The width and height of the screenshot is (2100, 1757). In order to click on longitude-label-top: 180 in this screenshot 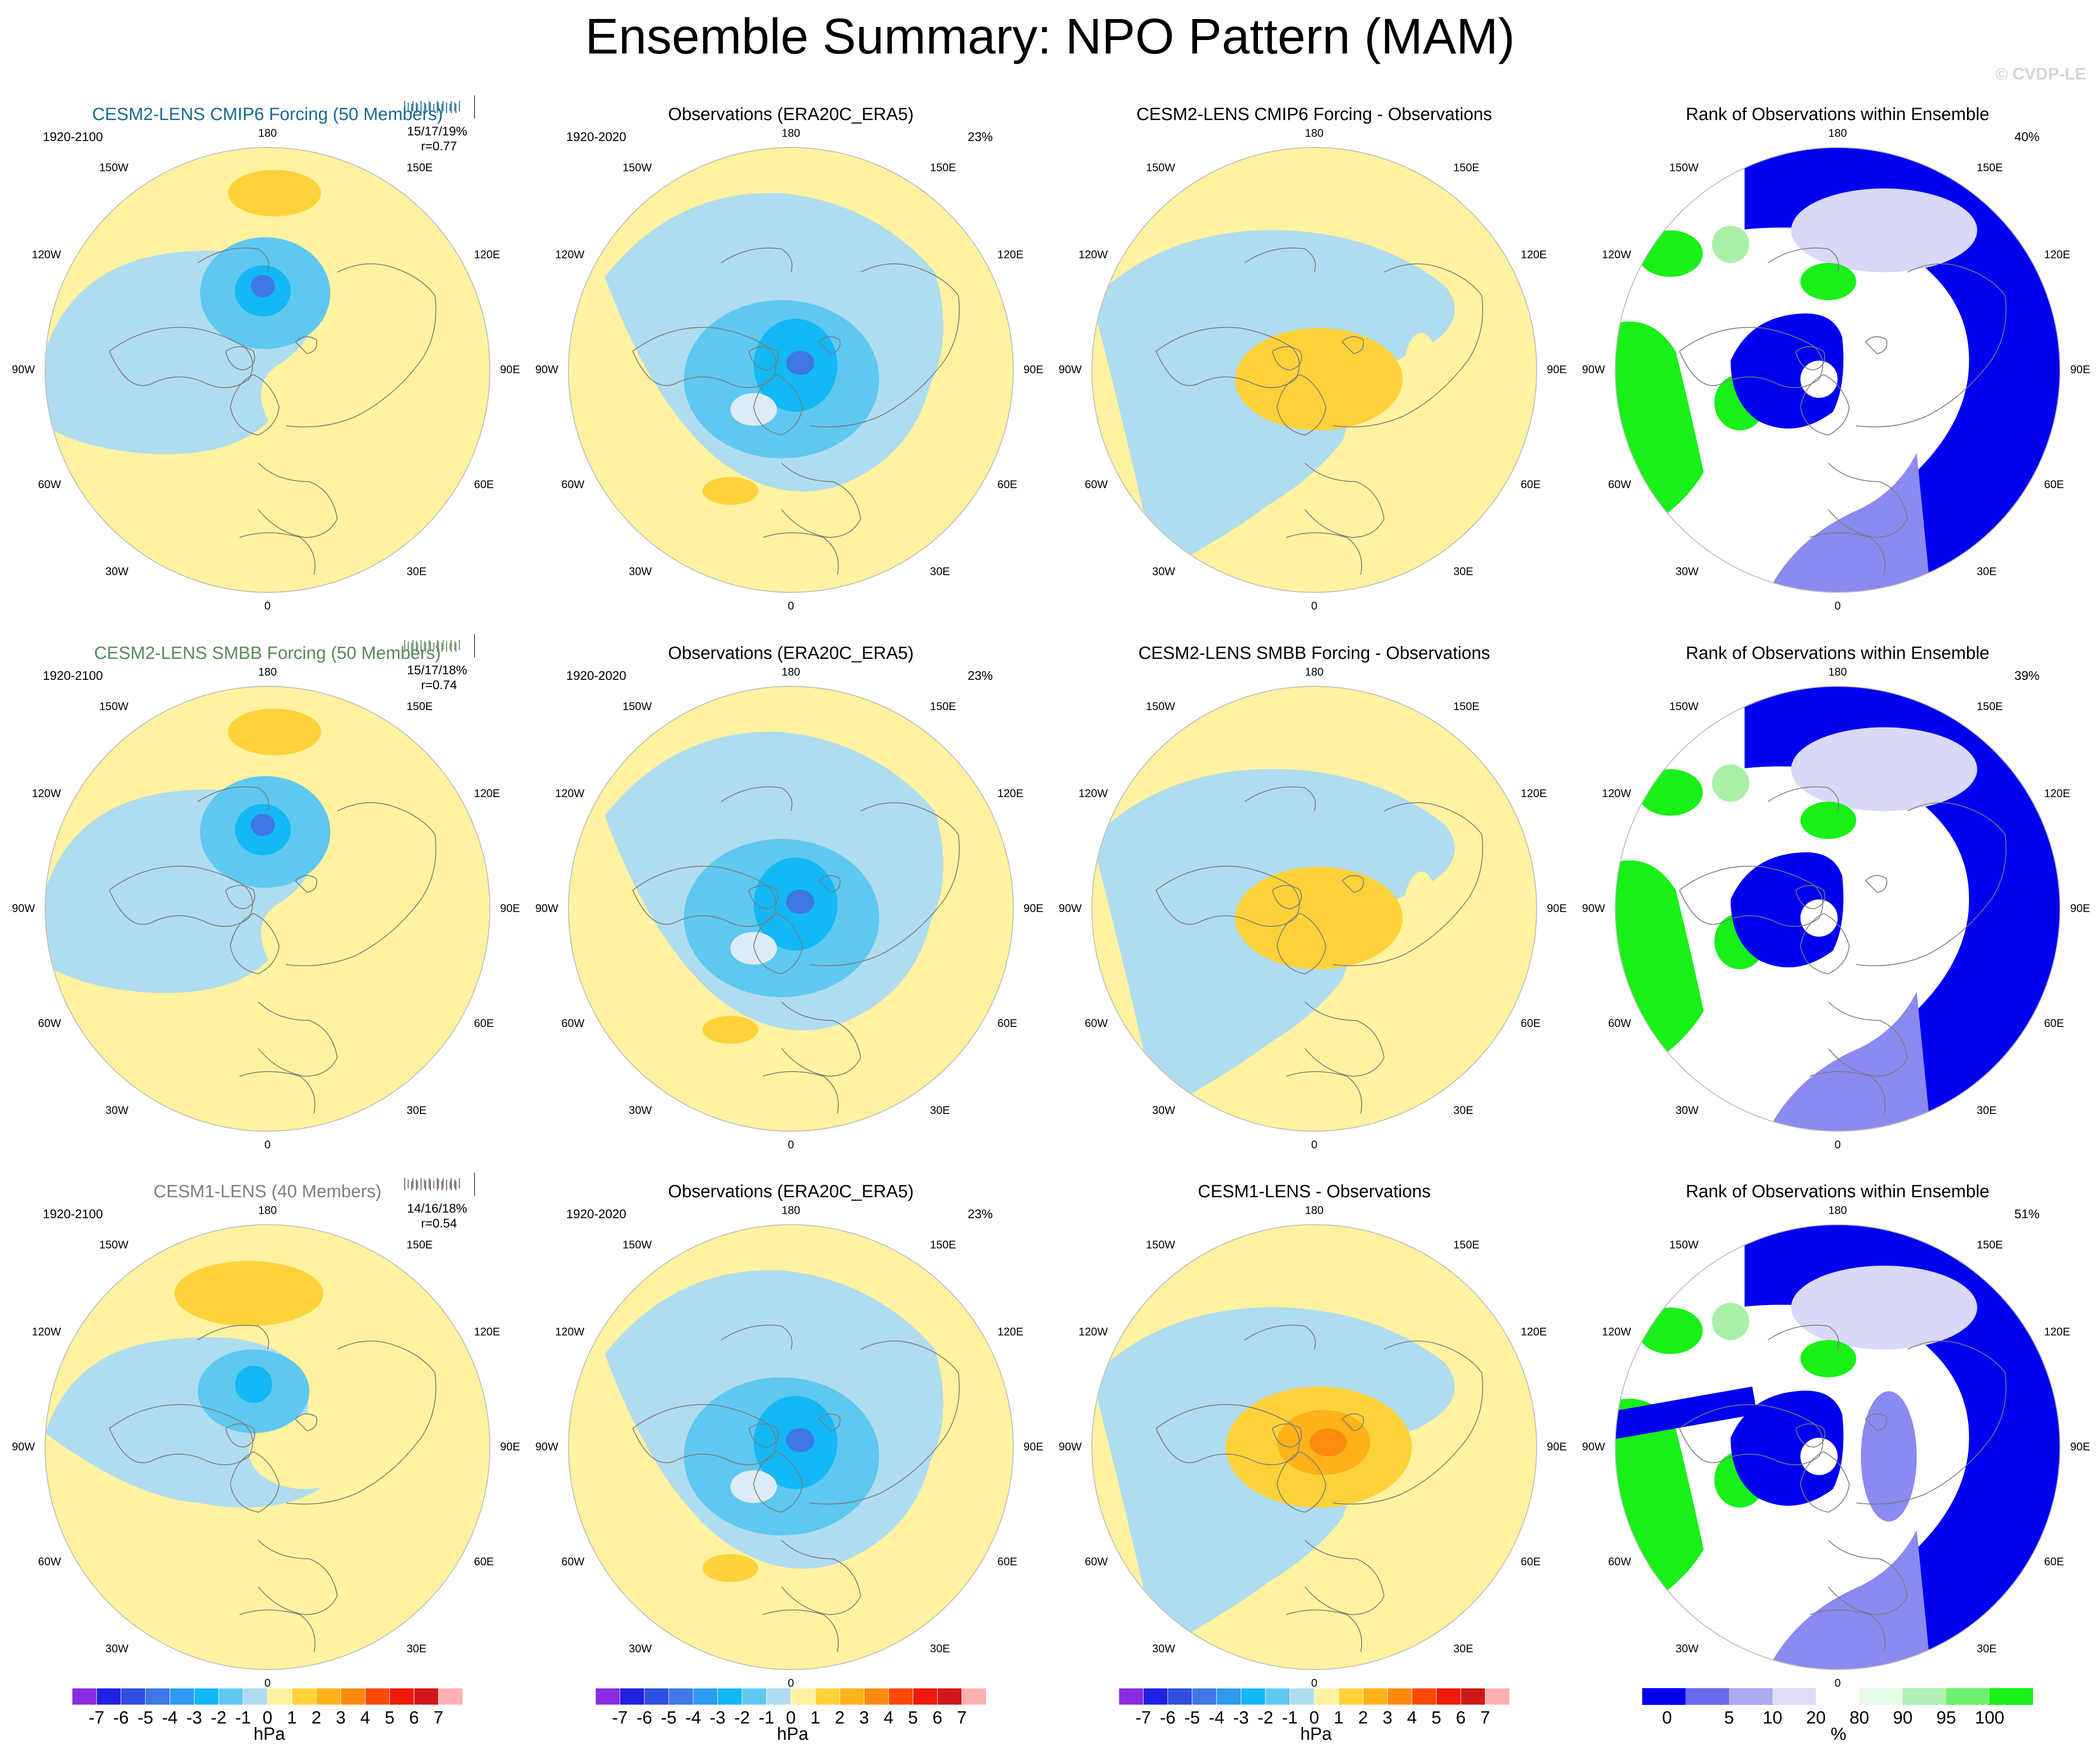, I will do `click(791, 133)`.